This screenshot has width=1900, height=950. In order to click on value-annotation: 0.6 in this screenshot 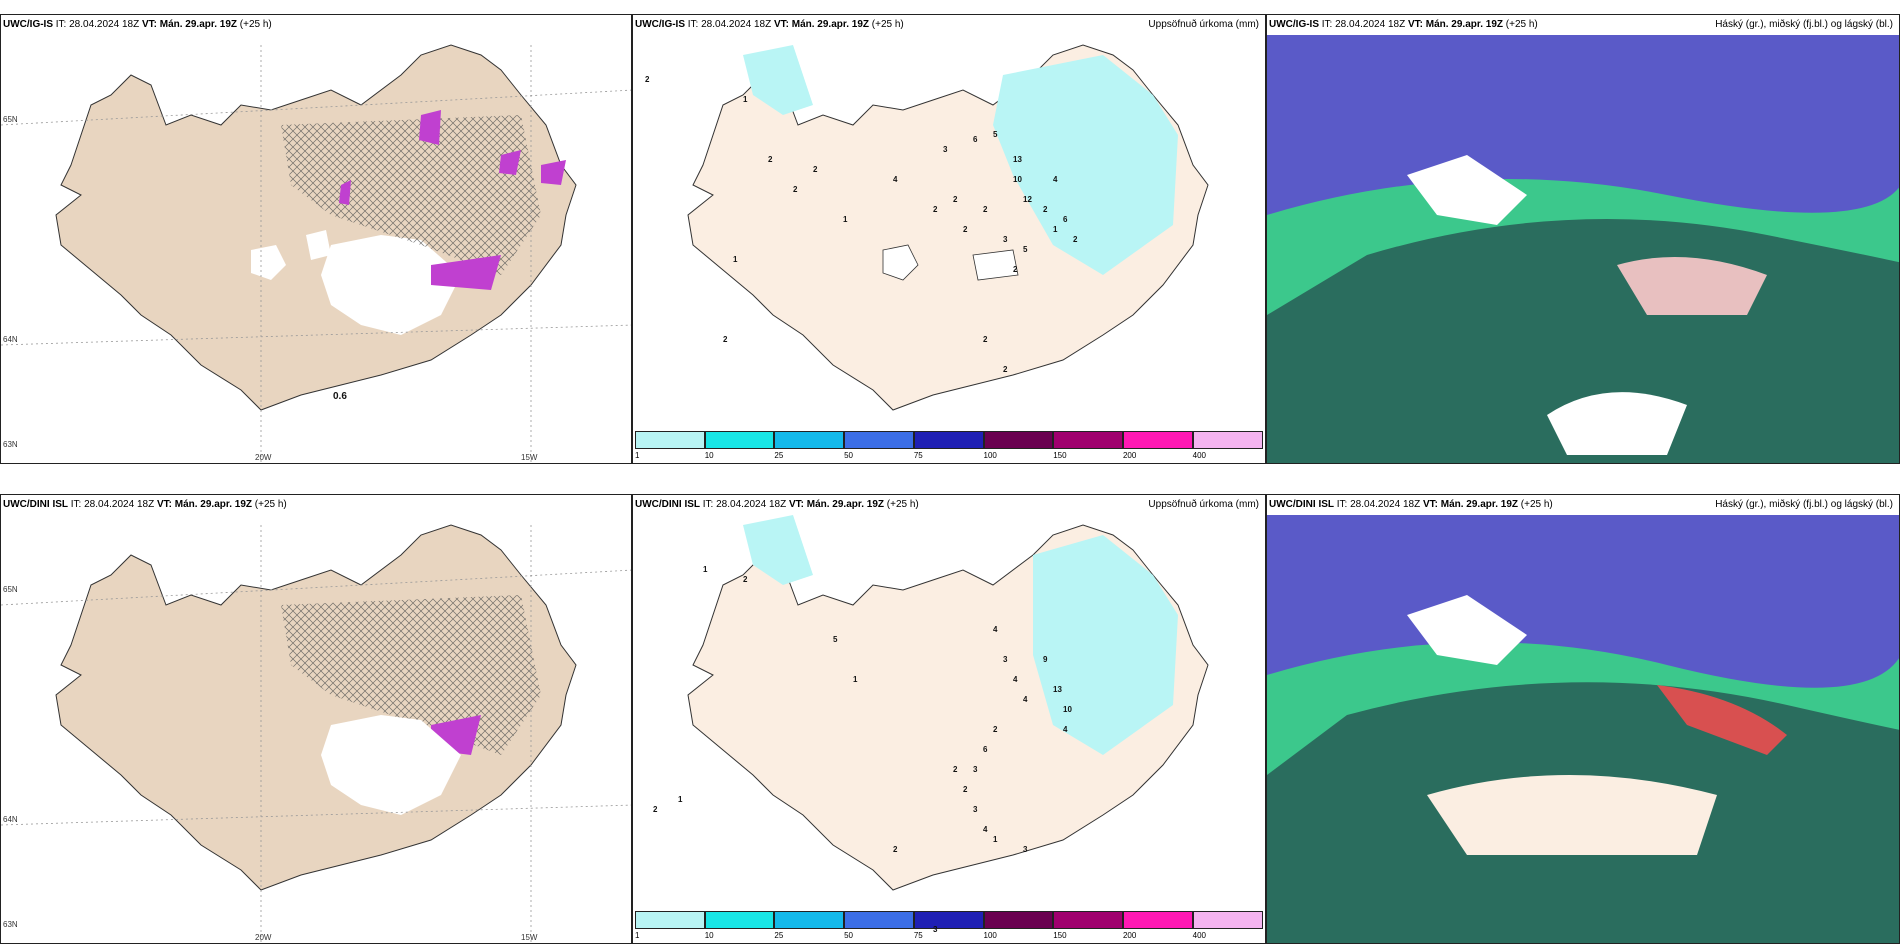, I will do `click(340, 396)`.